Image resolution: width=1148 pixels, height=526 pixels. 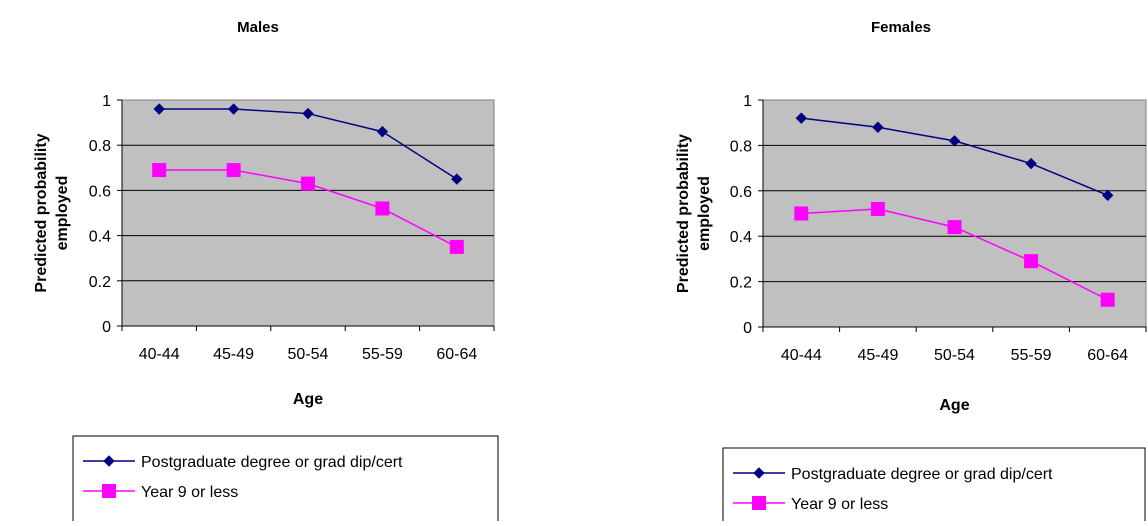 I want to click on chart-title: Males, so click(x=258, y=27).